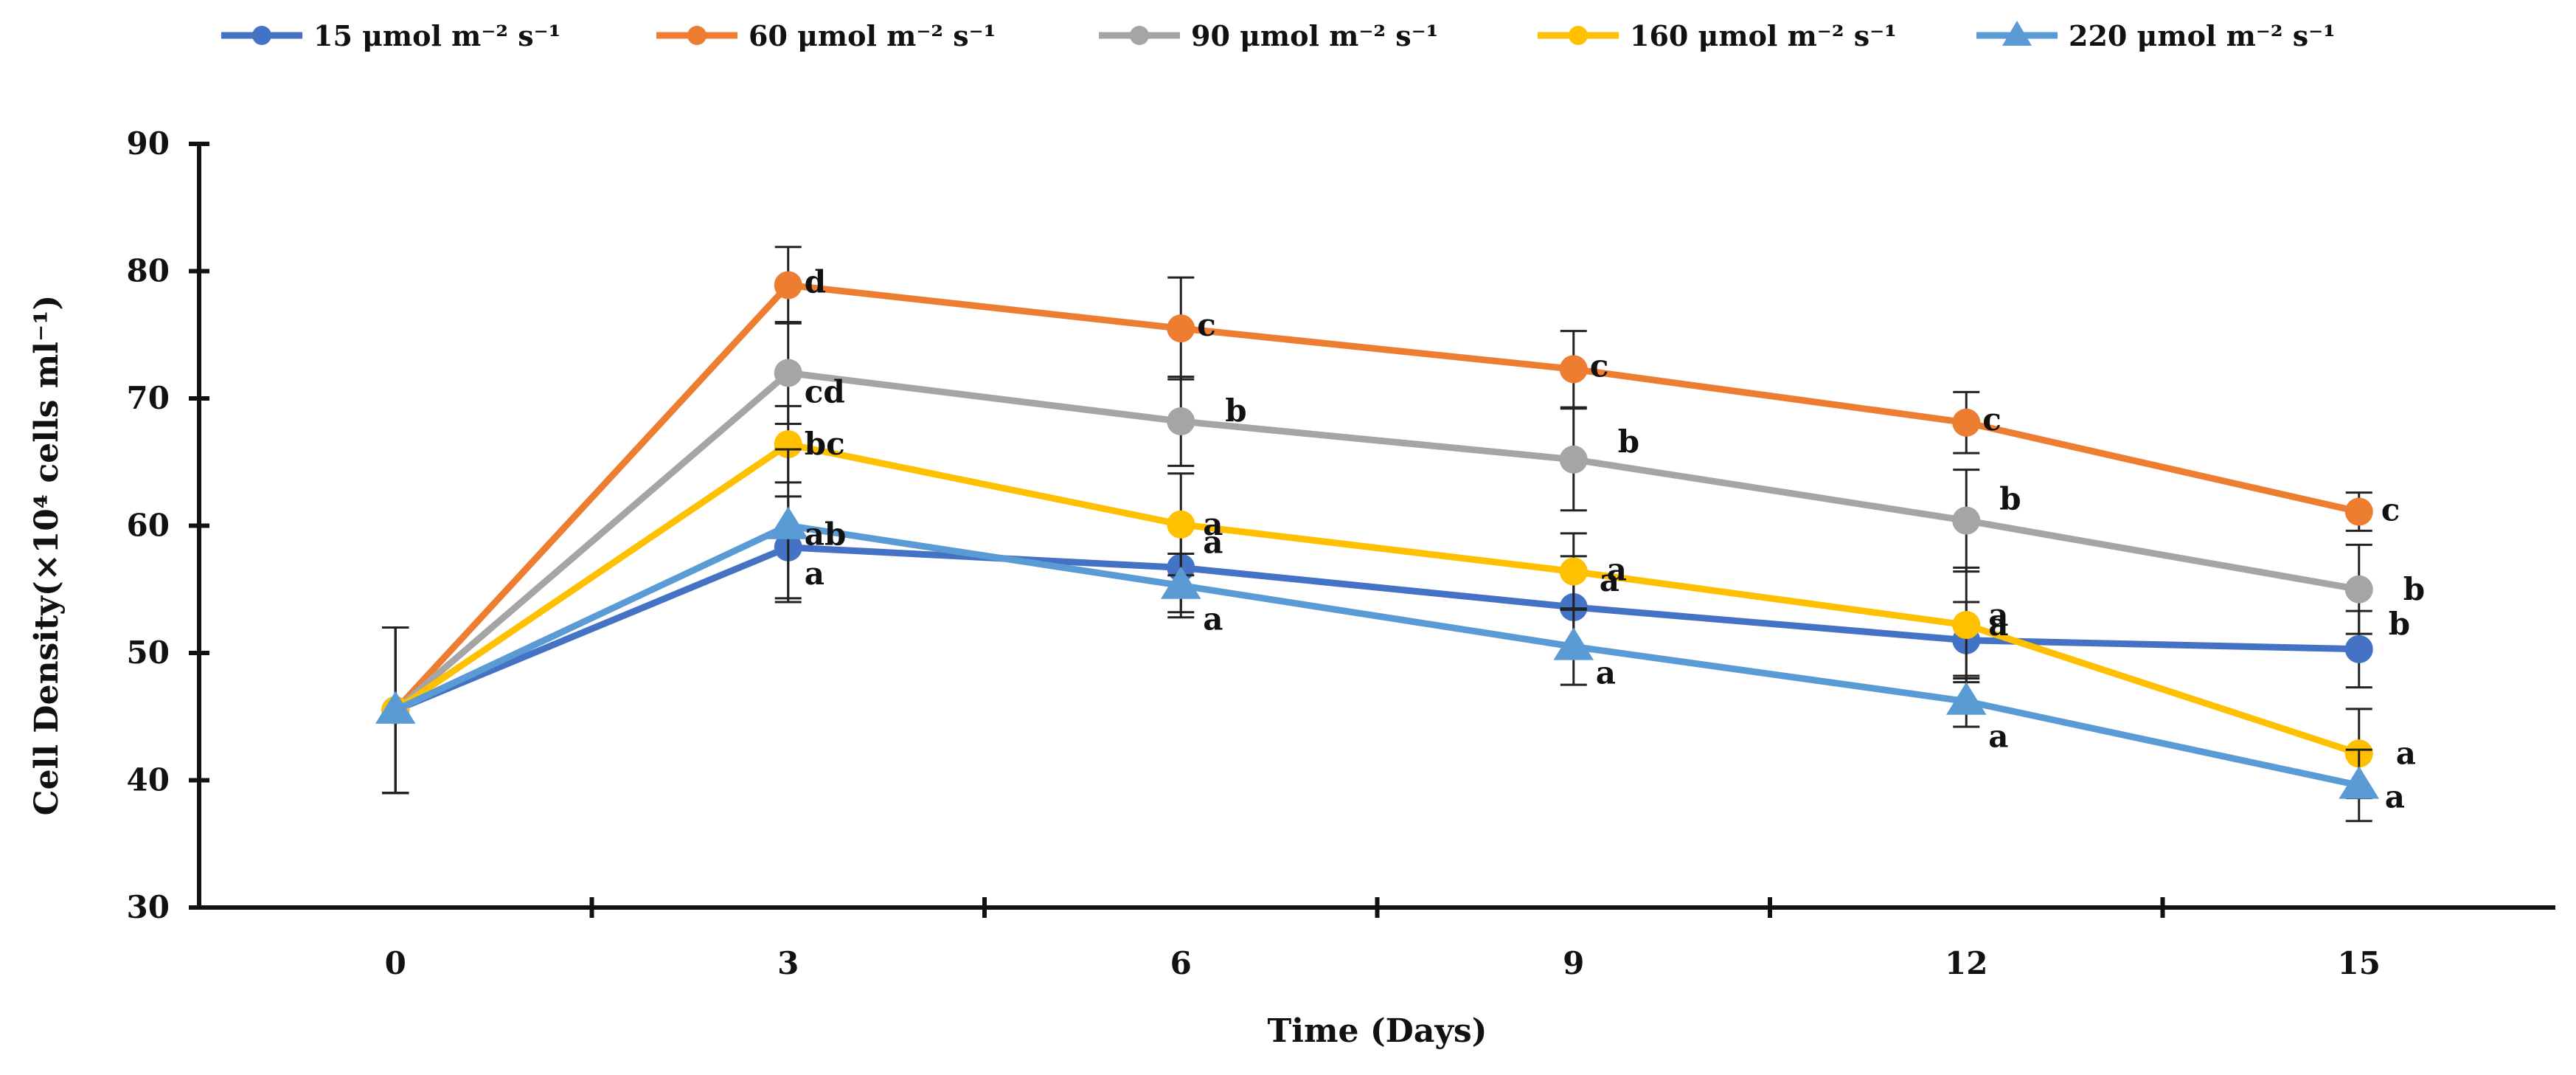 The image size is (2576, 1075). I want to click on x-tick-label: 3, so click(788, 963).